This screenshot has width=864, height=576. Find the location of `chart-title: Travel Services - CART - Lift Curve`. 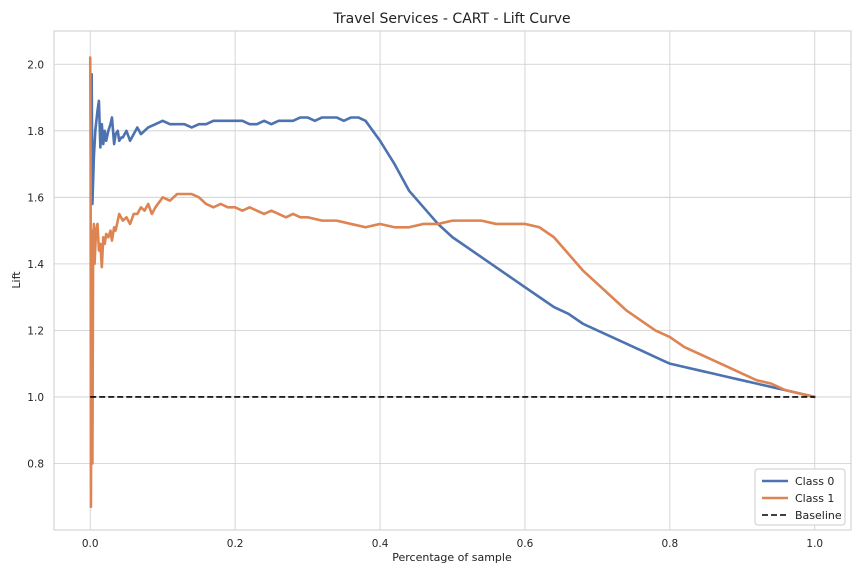

chart-title: Travel Services - CART - Lift Curve is located at coordinates (451, 19).